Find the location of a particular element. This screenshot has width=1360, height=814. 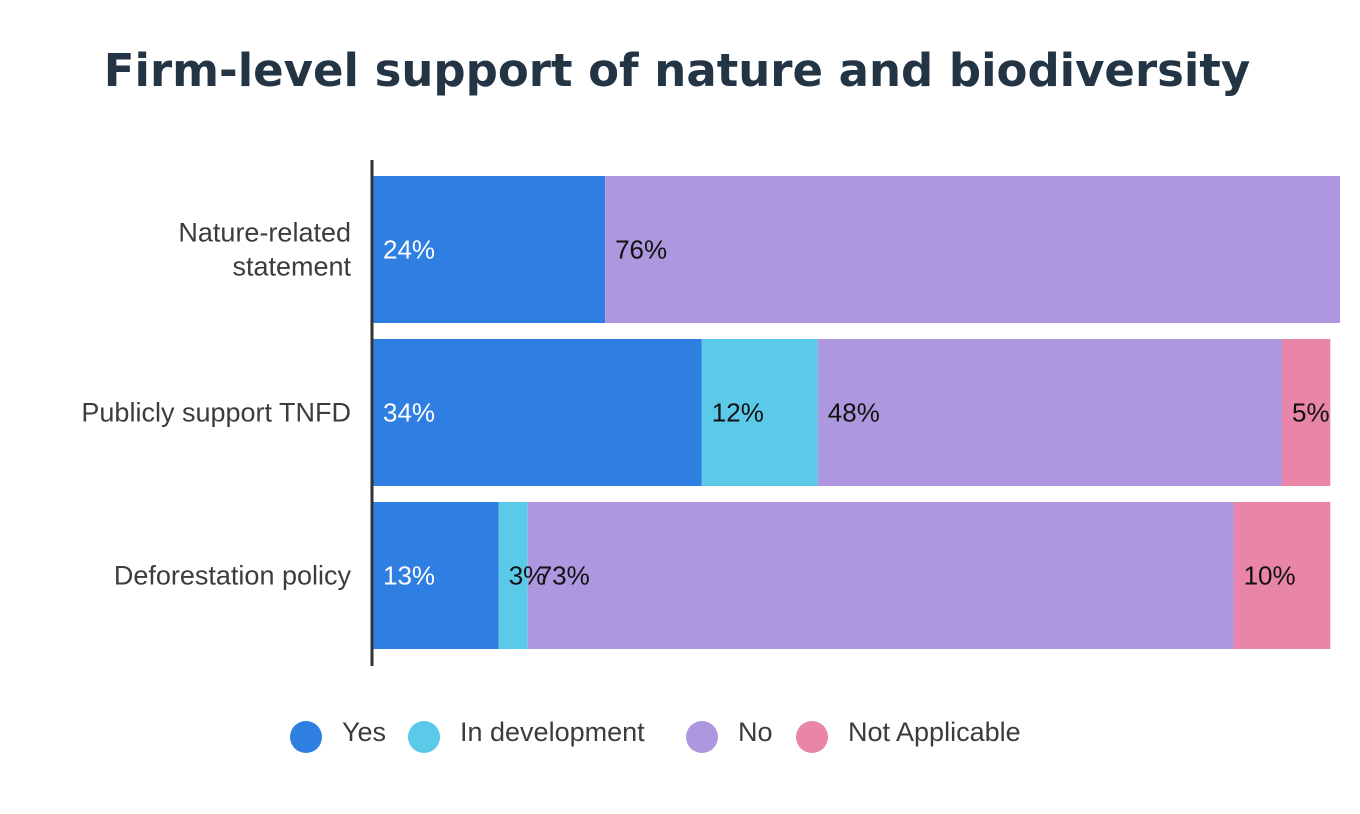

data-label: 76% is located at coordinates (641, 250).